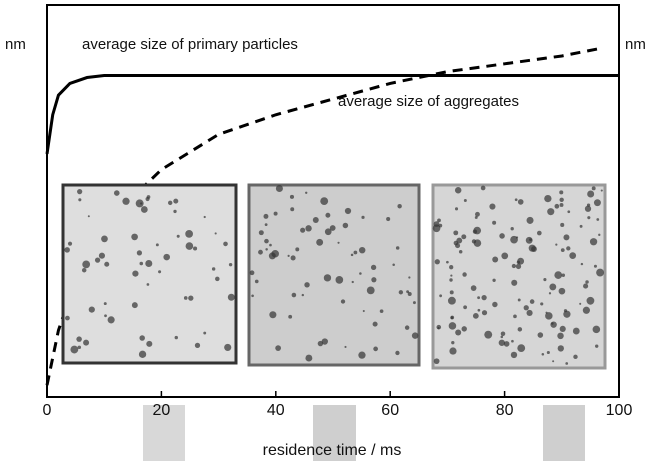  I want to click on micrograph, so click(334, 275).